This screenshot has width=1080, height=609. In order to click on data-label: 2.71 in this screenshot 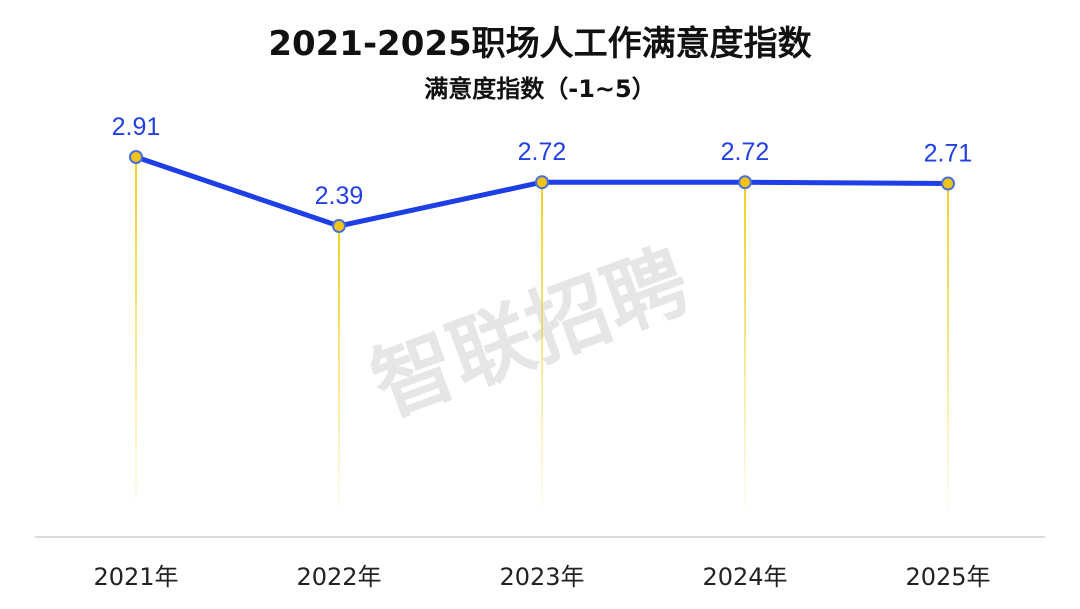, I will do `click(948, 154)`.